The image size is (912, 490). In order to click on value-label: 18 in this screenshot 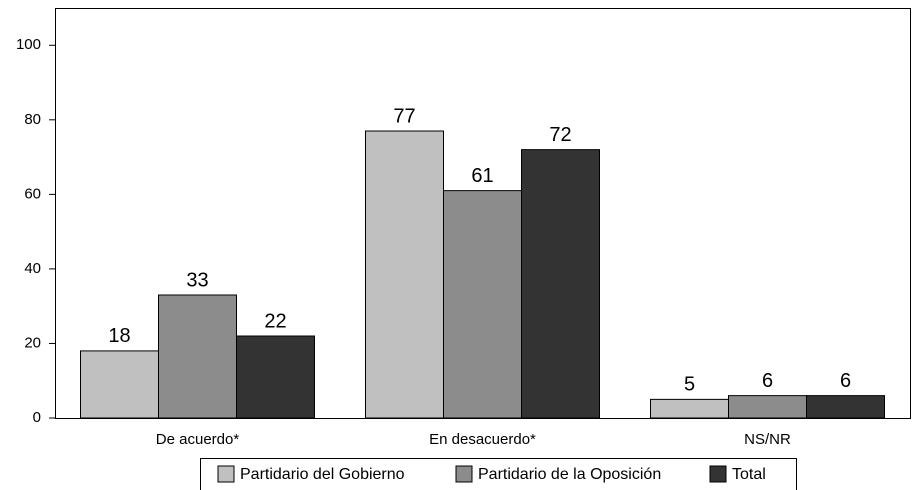, I will do `click(119, 336)`.